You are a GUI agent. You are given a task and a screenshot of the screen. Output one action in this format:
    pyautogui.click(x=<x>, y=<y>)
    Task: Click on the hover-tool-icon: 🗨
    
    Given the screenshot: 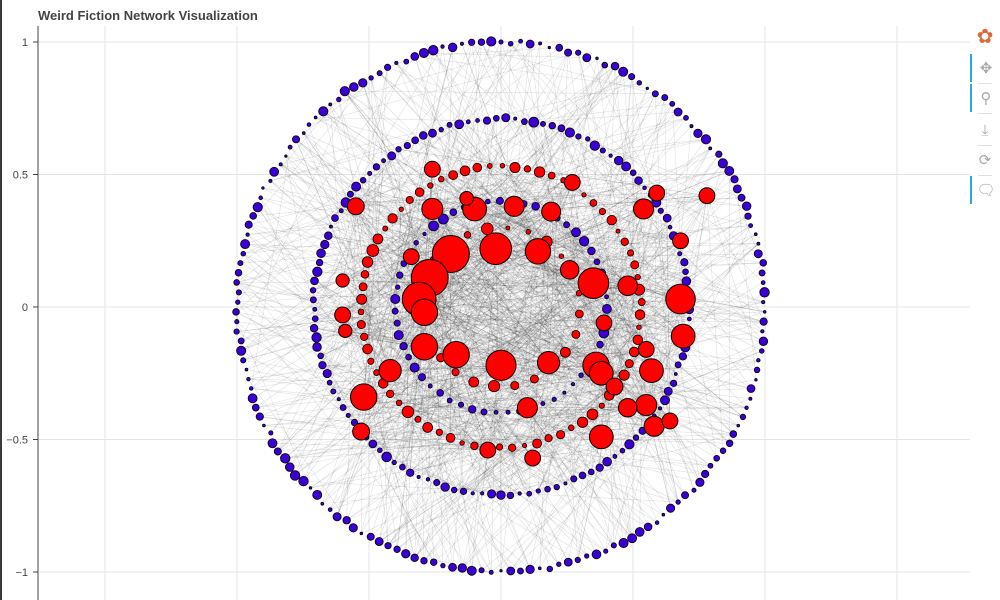 What is the action you would take?
    pyautogui.click(x=985, y=190)
    